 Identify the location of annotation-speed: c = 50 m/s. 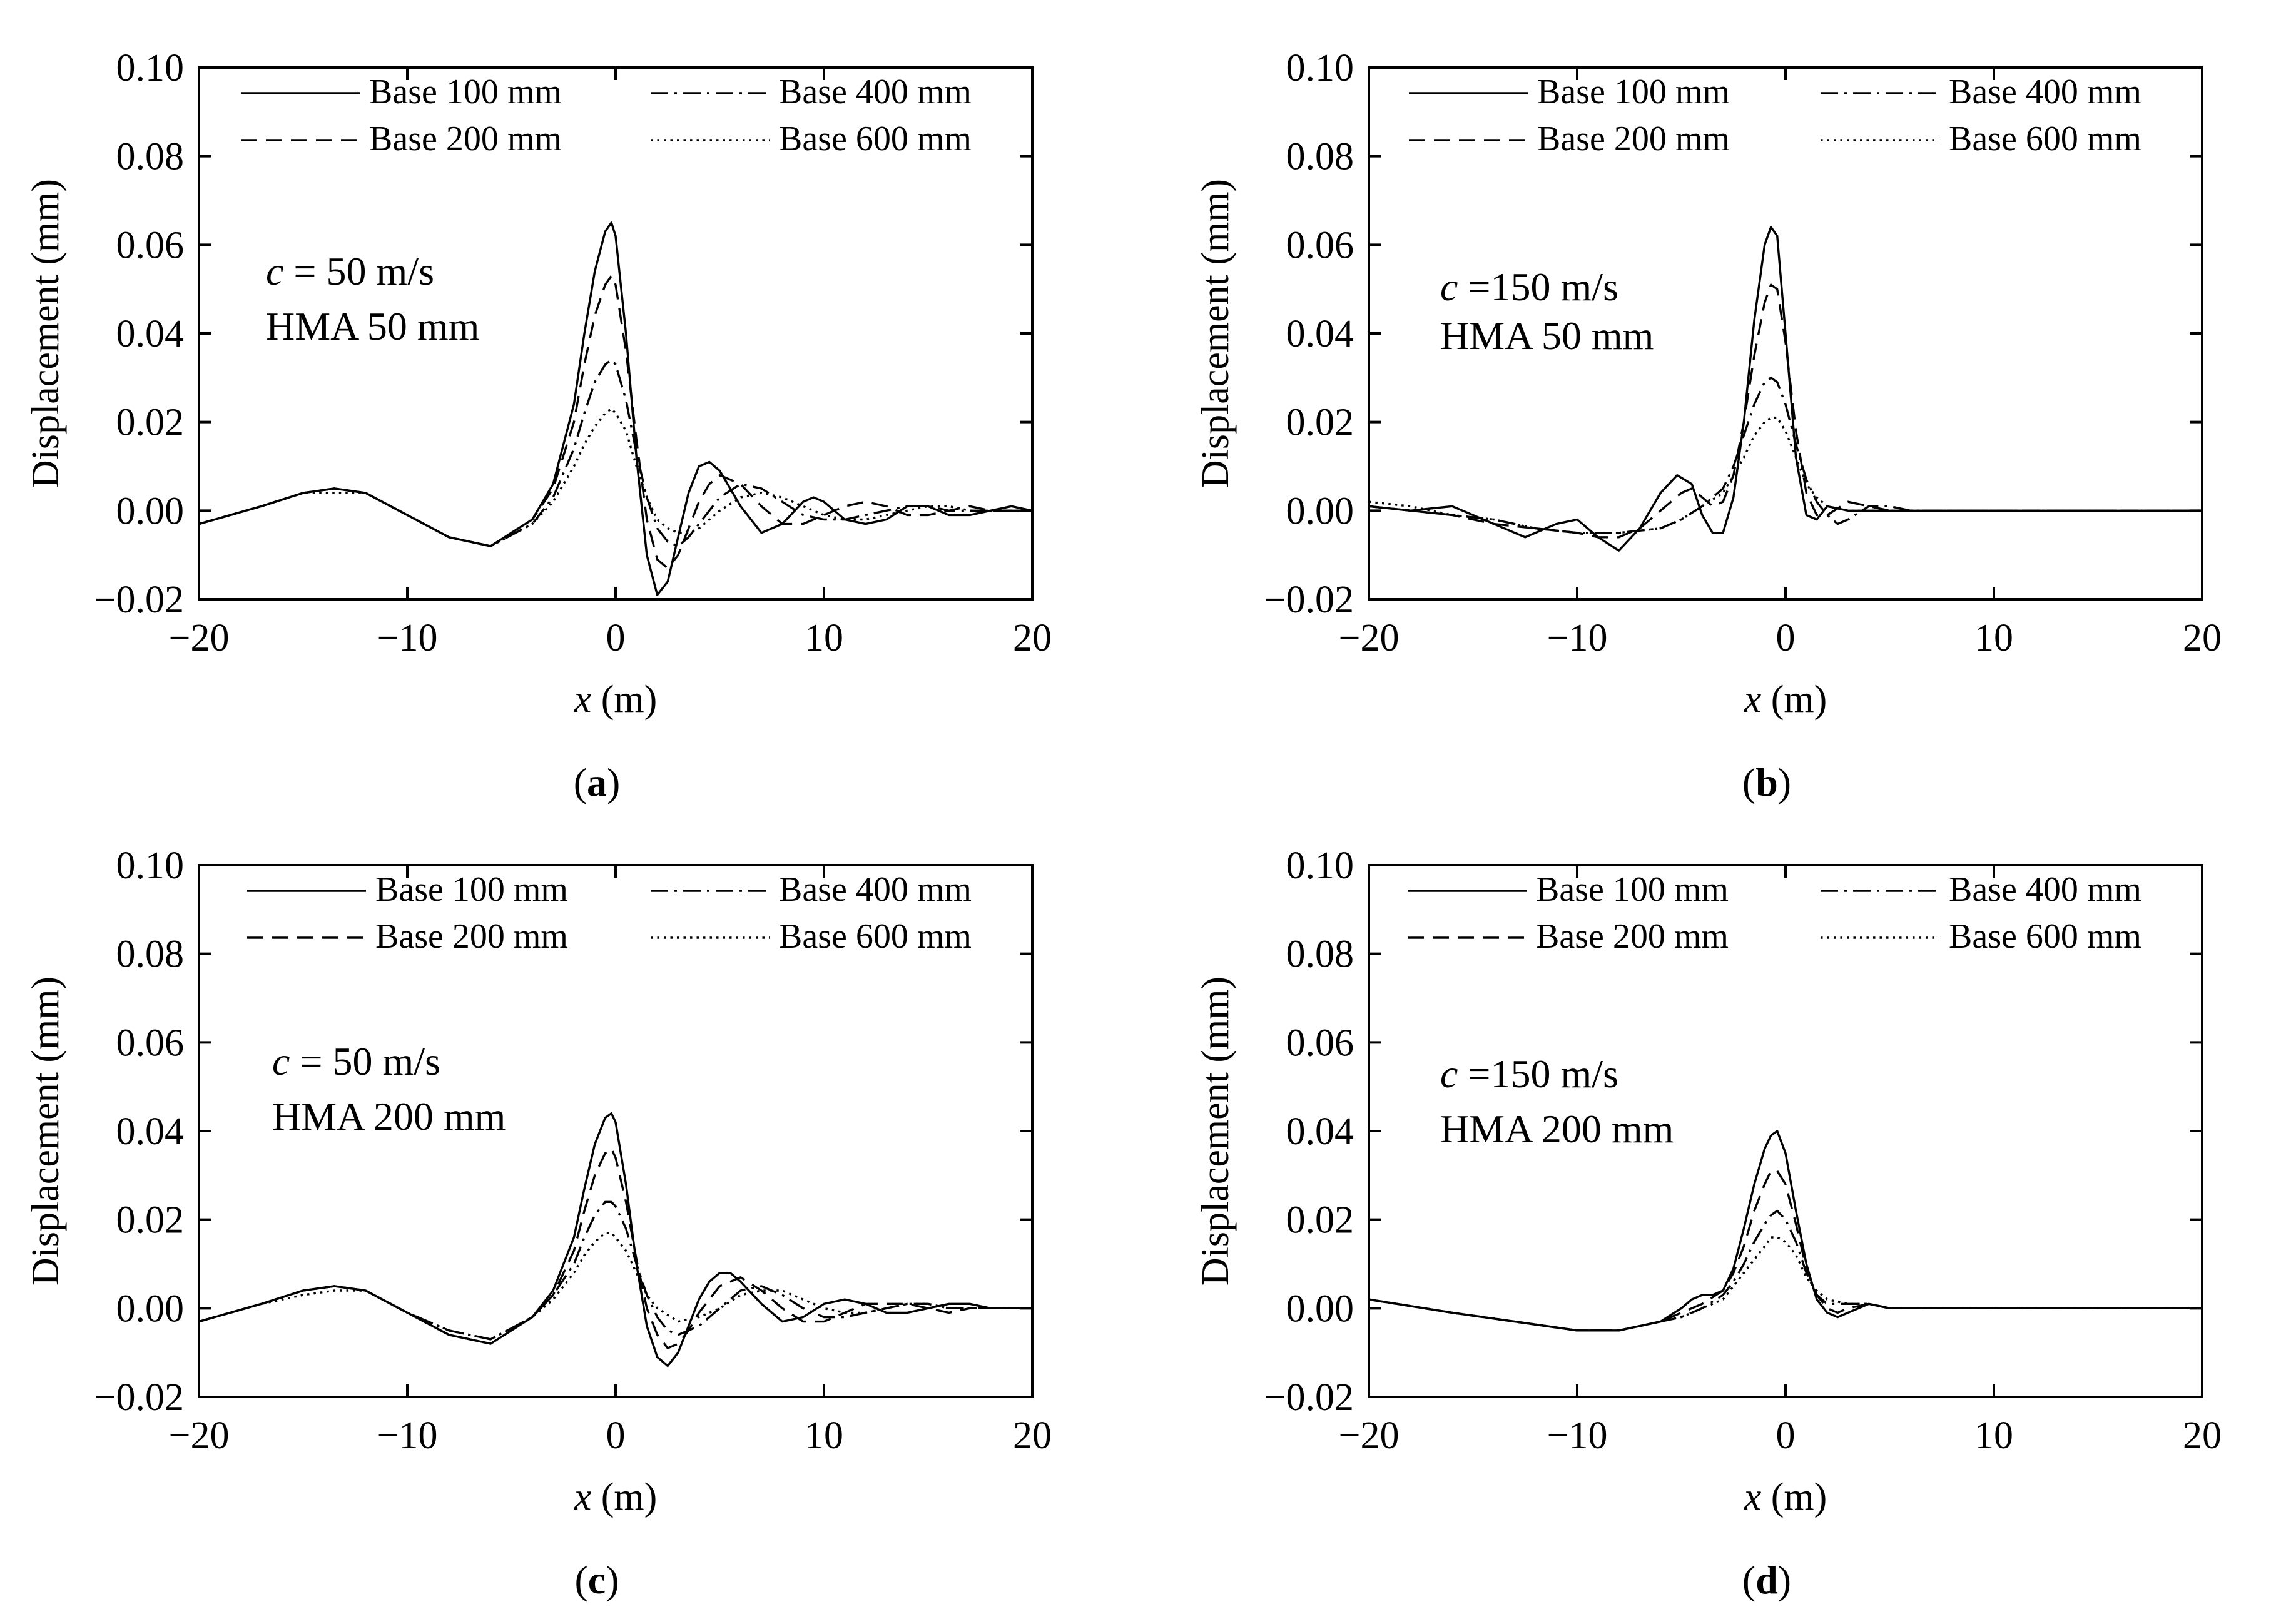
(350, 271).